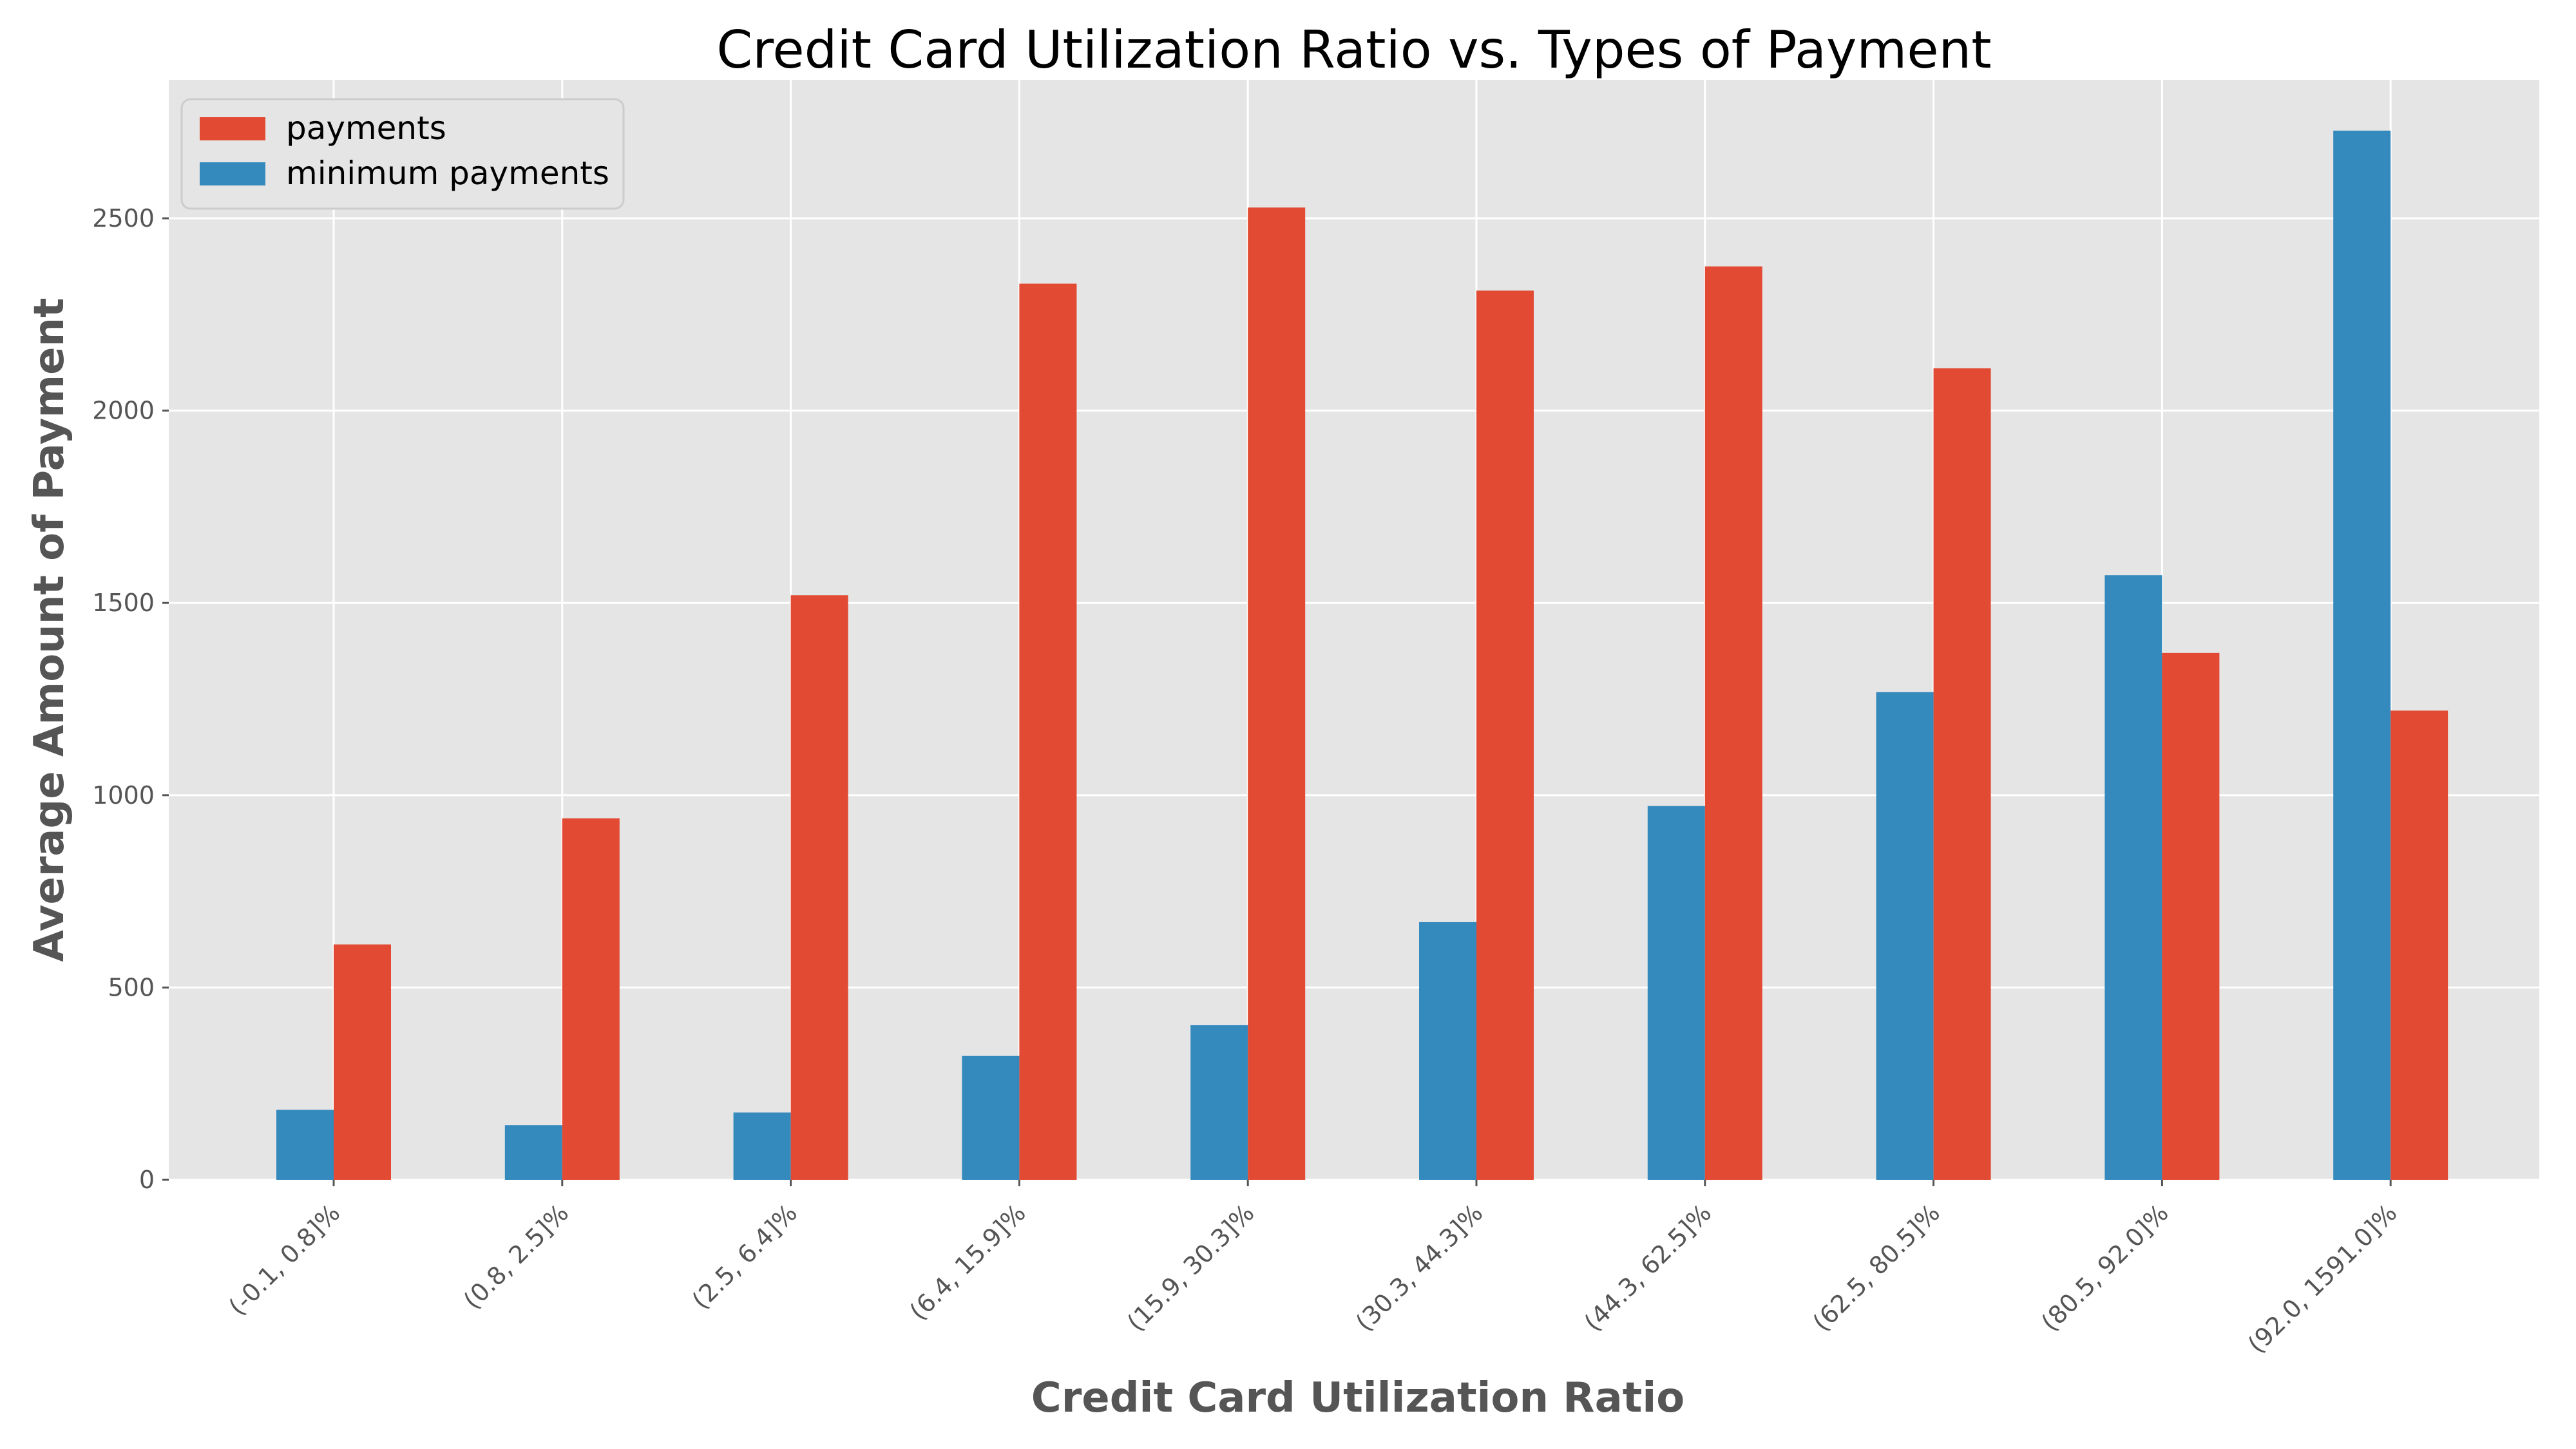  What do you see at coordinates (1358, 1398) in the screenshot?
I see `x-axis-label: Credit Card Utilization Ratio` at bounding box center [1358, 1398].